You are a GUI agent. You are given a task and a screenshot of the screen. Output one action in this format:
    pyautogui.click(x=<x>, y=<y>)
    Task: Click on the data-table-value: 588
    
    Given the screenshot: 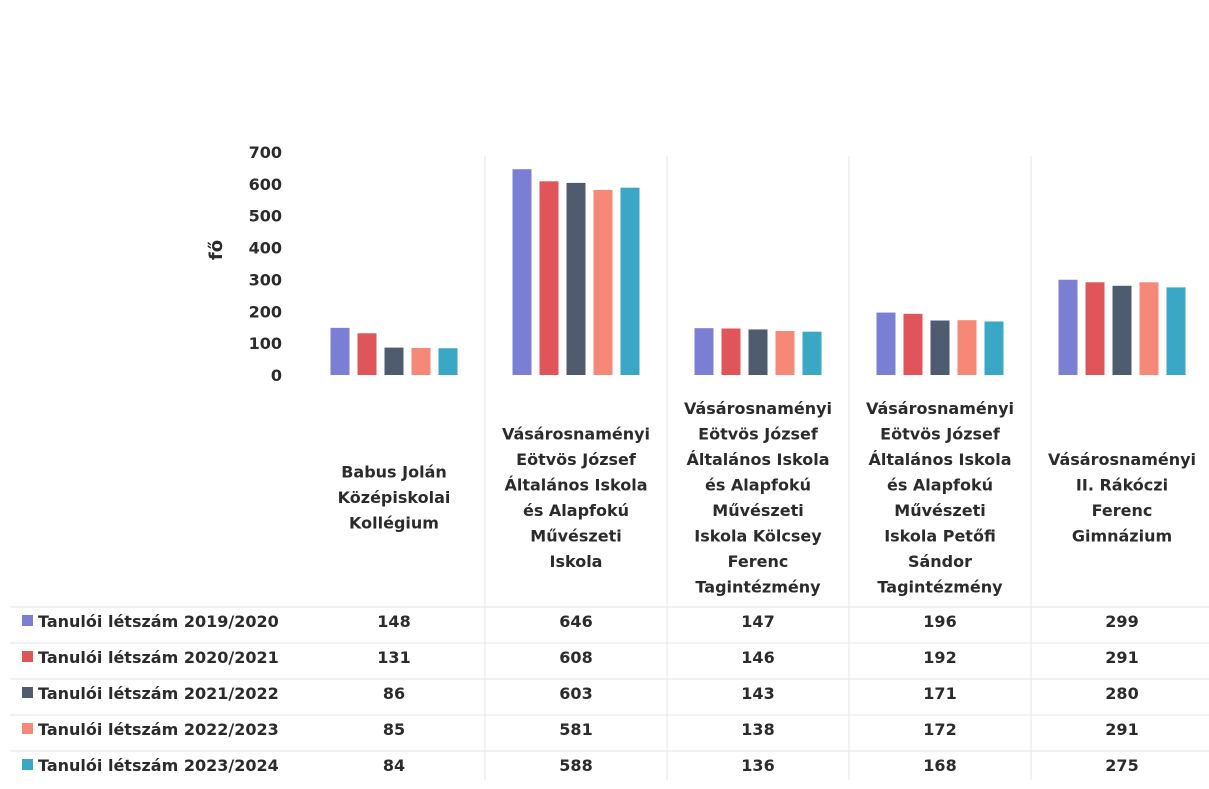 What is the action you would take?
    pyautogui.click(x=575, y=765)
    